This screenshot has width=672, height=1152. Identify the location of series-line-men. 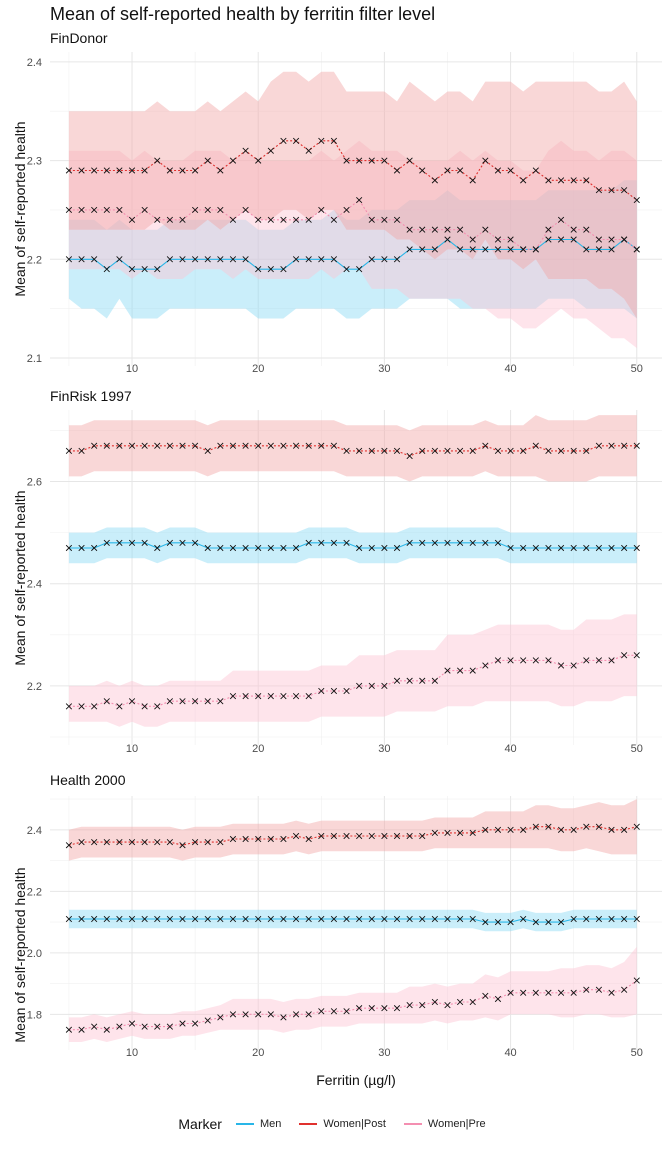
(353, 254).